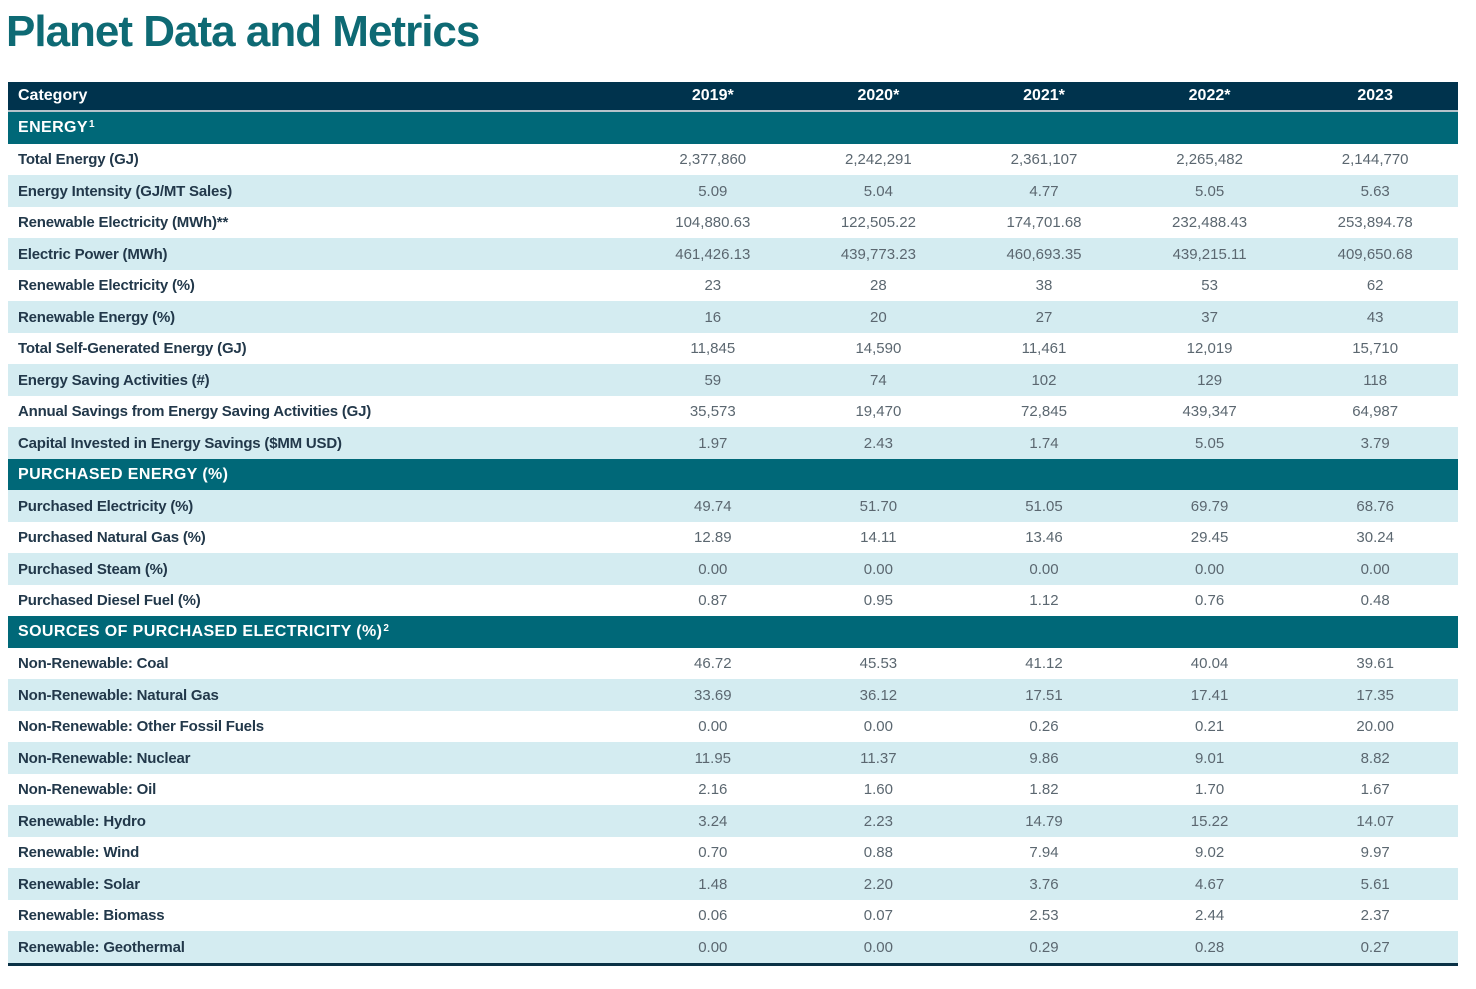 This screenshot has height=989, width=1476. Describe the element at coordinates (53, 96) in the screenshot. I see `column-header-category: Category` at that location.